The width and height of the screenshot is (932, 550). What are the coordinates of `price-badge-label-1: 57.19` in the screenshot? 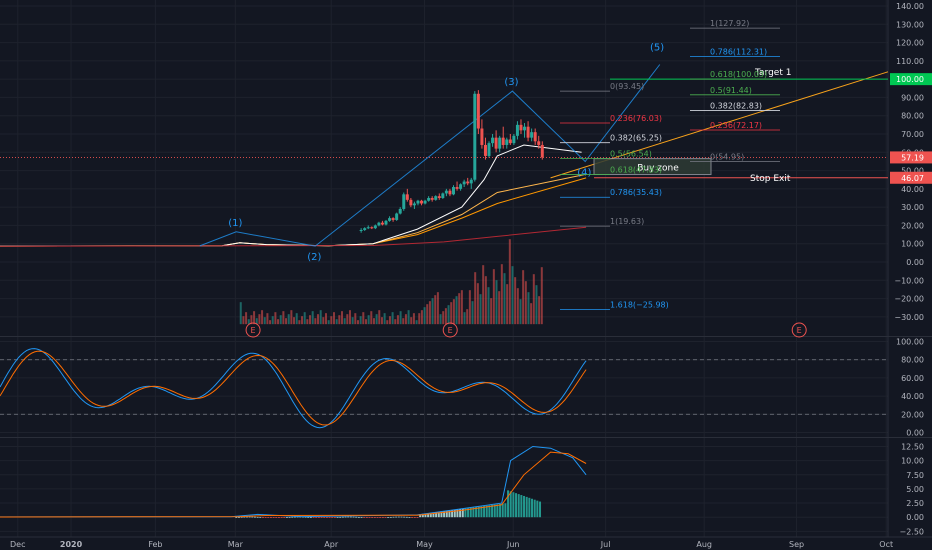 It's located at (912, 157).